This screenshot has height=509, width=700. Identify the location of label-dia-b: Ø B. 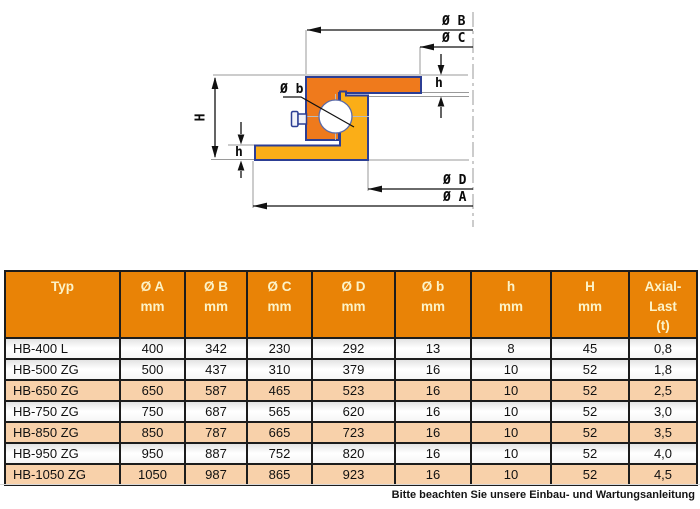
(454, 21).